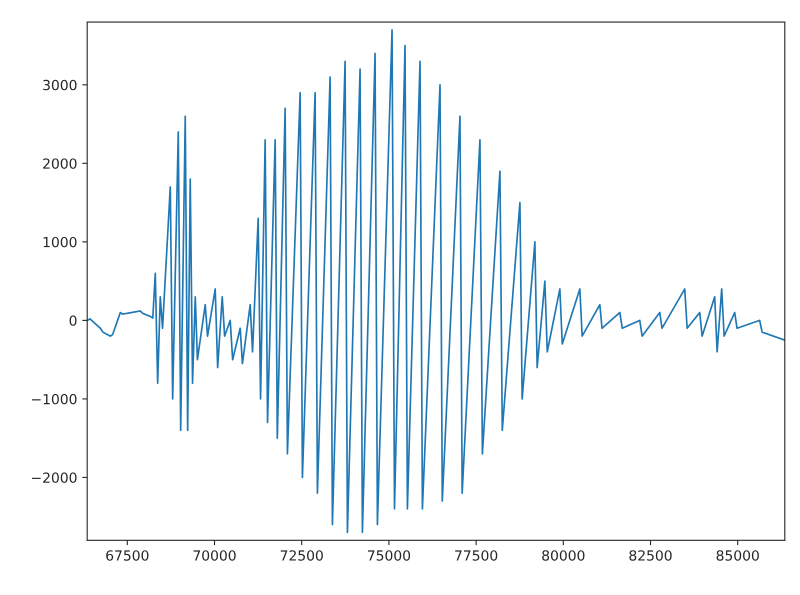 This screenshot has height=595, width=800. Describe the element at coordinates (650, 555) in the screenshot. I see `x-tick-label: 82500` at that location.